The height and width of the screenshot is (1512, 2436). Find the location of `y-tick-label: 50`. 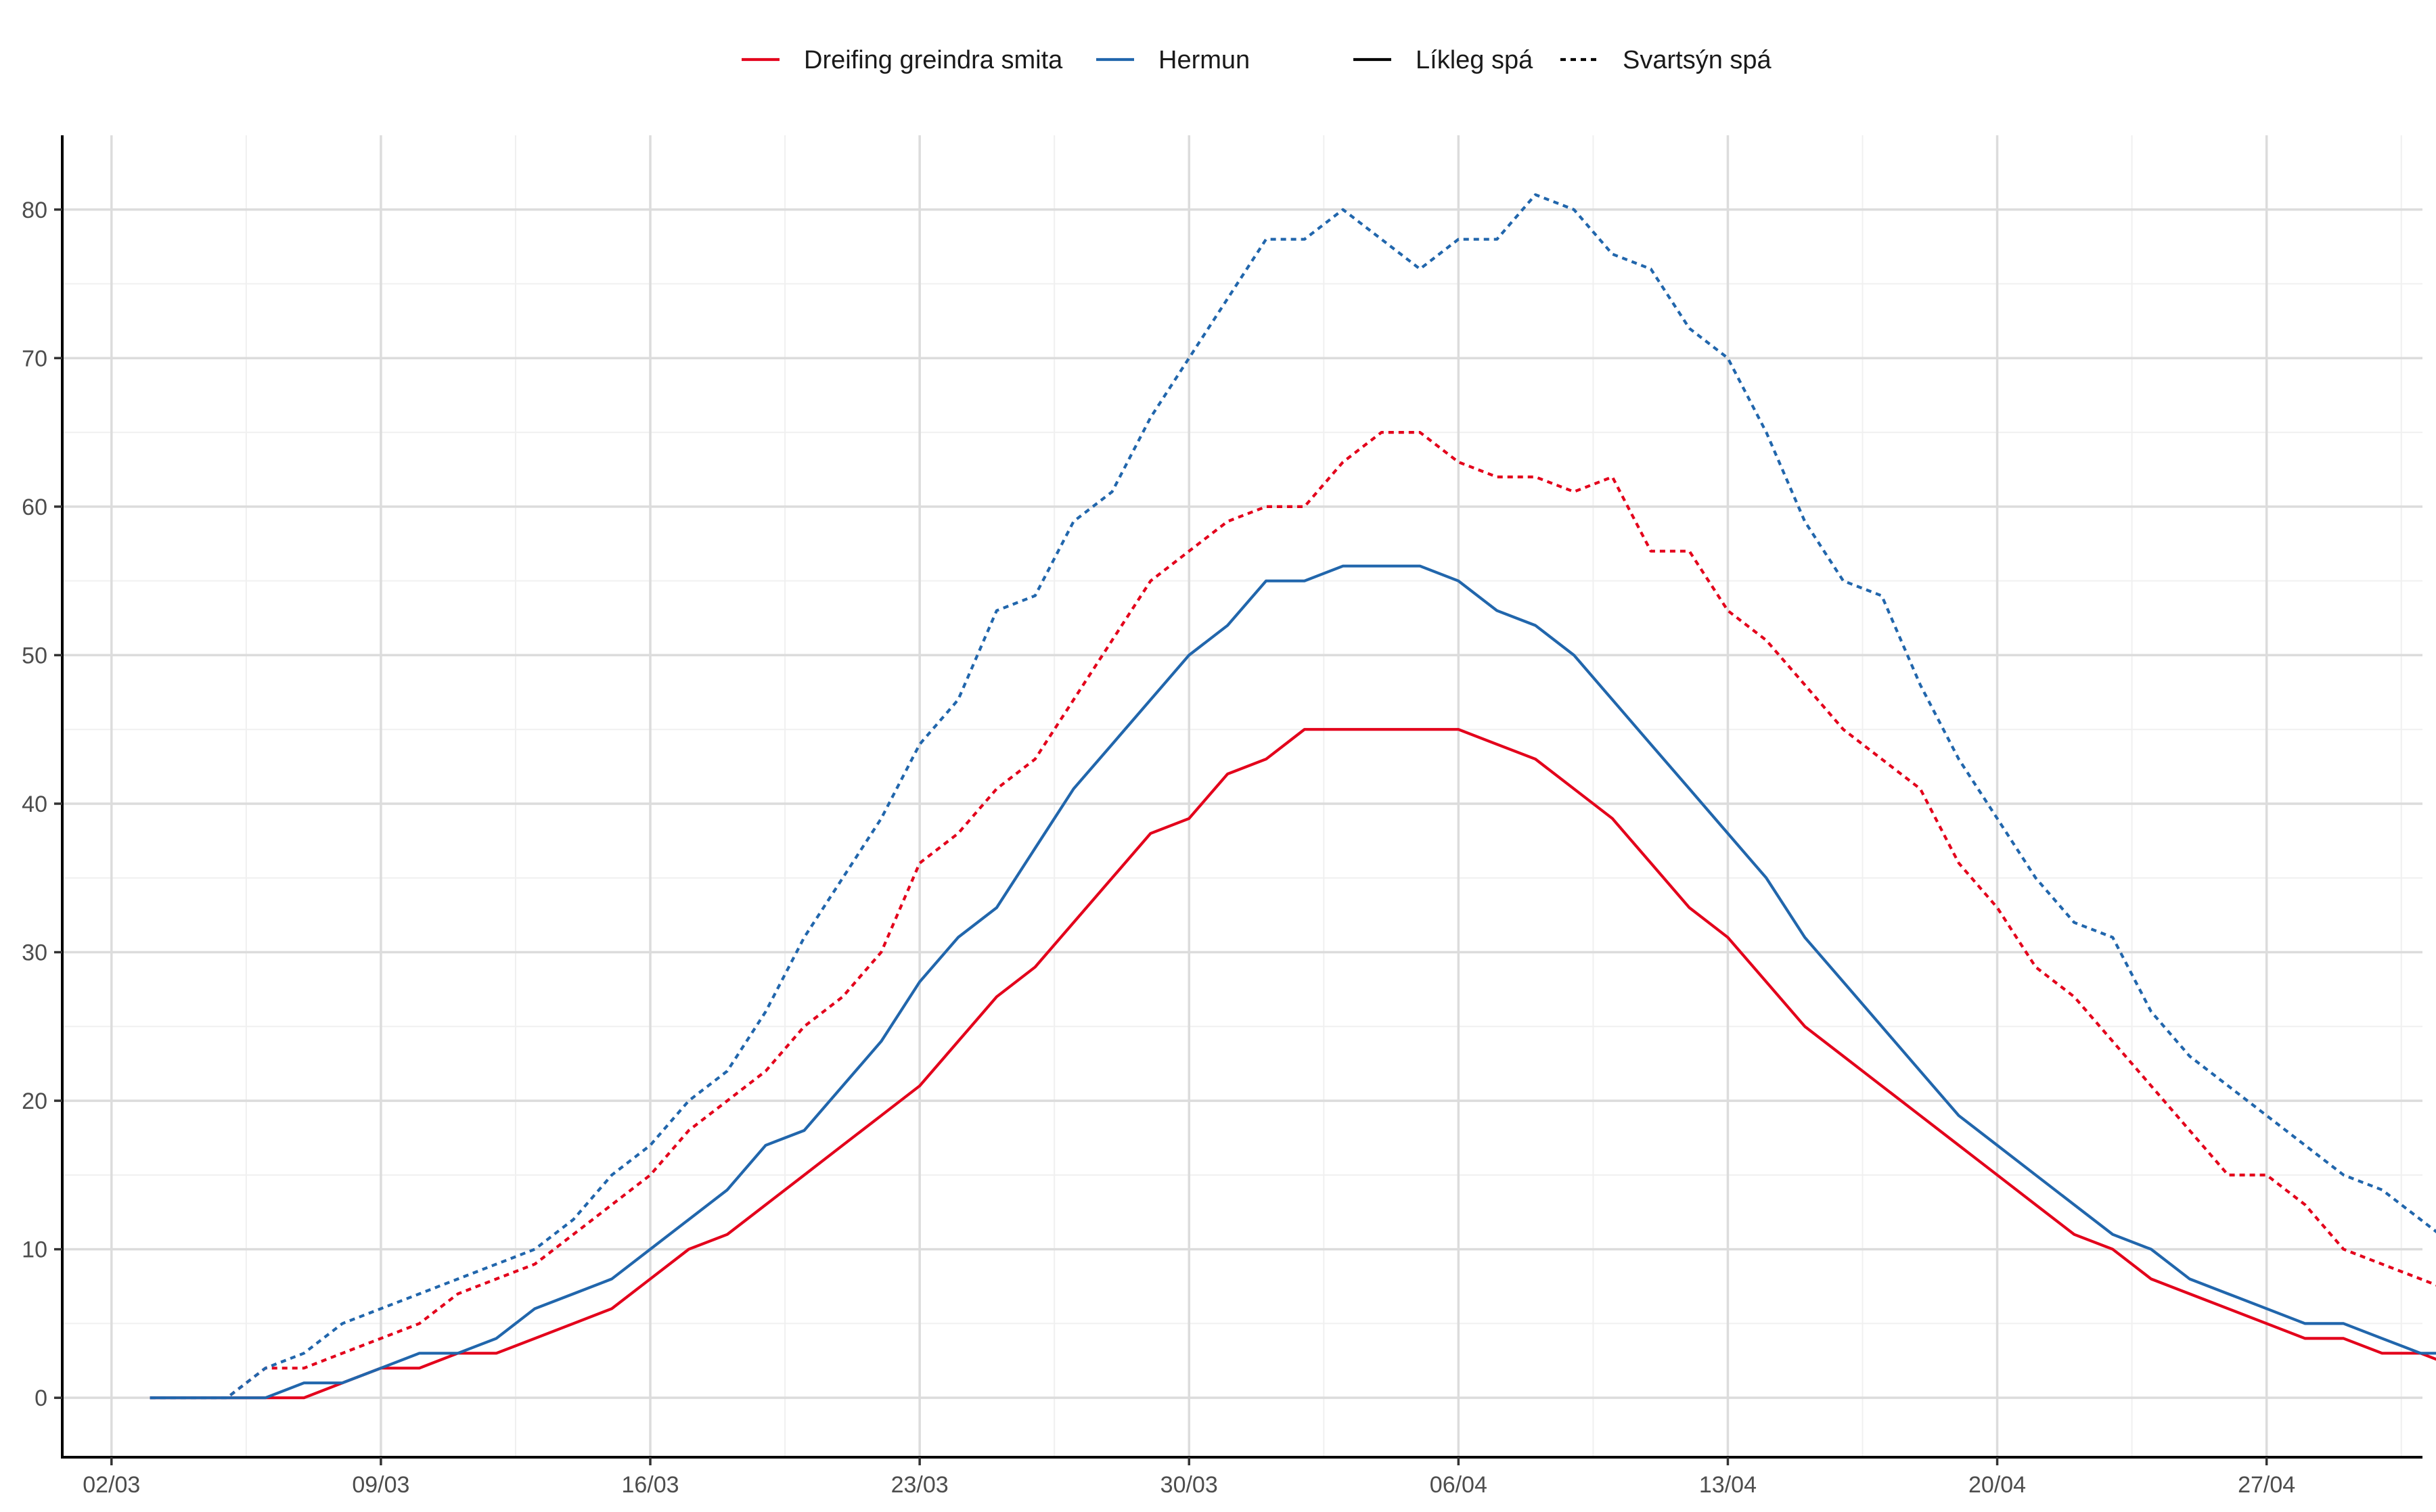

y-tick-label: 50 is located at coordinates (34, 656).